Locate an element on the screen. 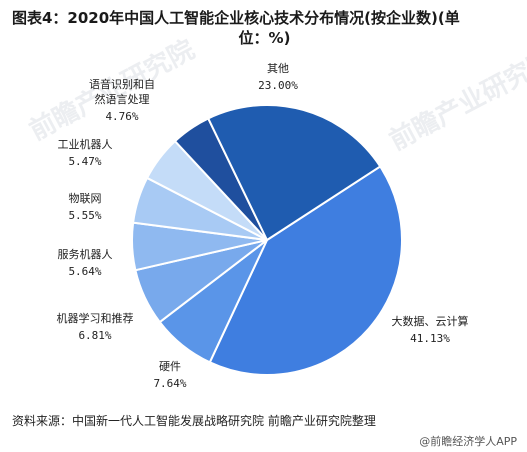  source-note: 资料来源：中国新一代人工智能发展战略研究院 前瞻产业研究院整理 is located at coordinates (194, 421).